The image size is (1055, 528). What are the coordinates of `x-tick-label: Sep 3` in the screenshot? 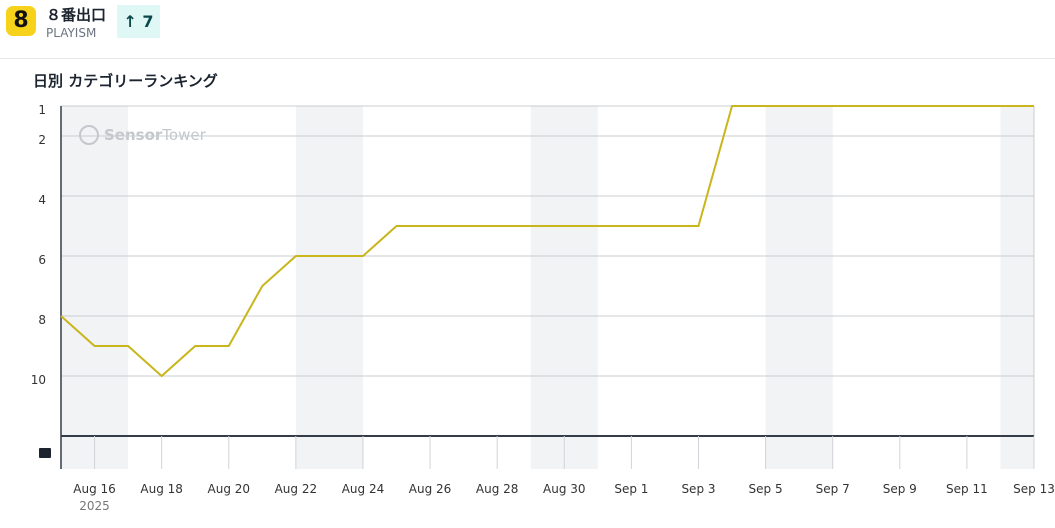 It's located at (698, 489).